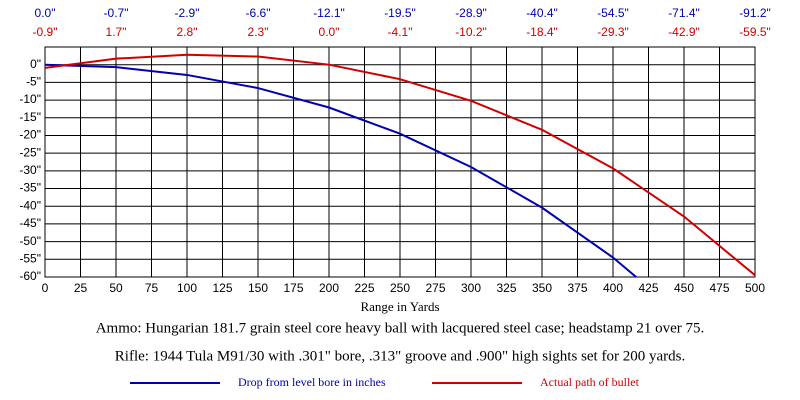 Image resolution: width=800 pixels, height=400 pixels. What do you see at coordinates (81, 288) in the screenshot?
I see `x-tick-label: 25` at bounding box center [81, 288].